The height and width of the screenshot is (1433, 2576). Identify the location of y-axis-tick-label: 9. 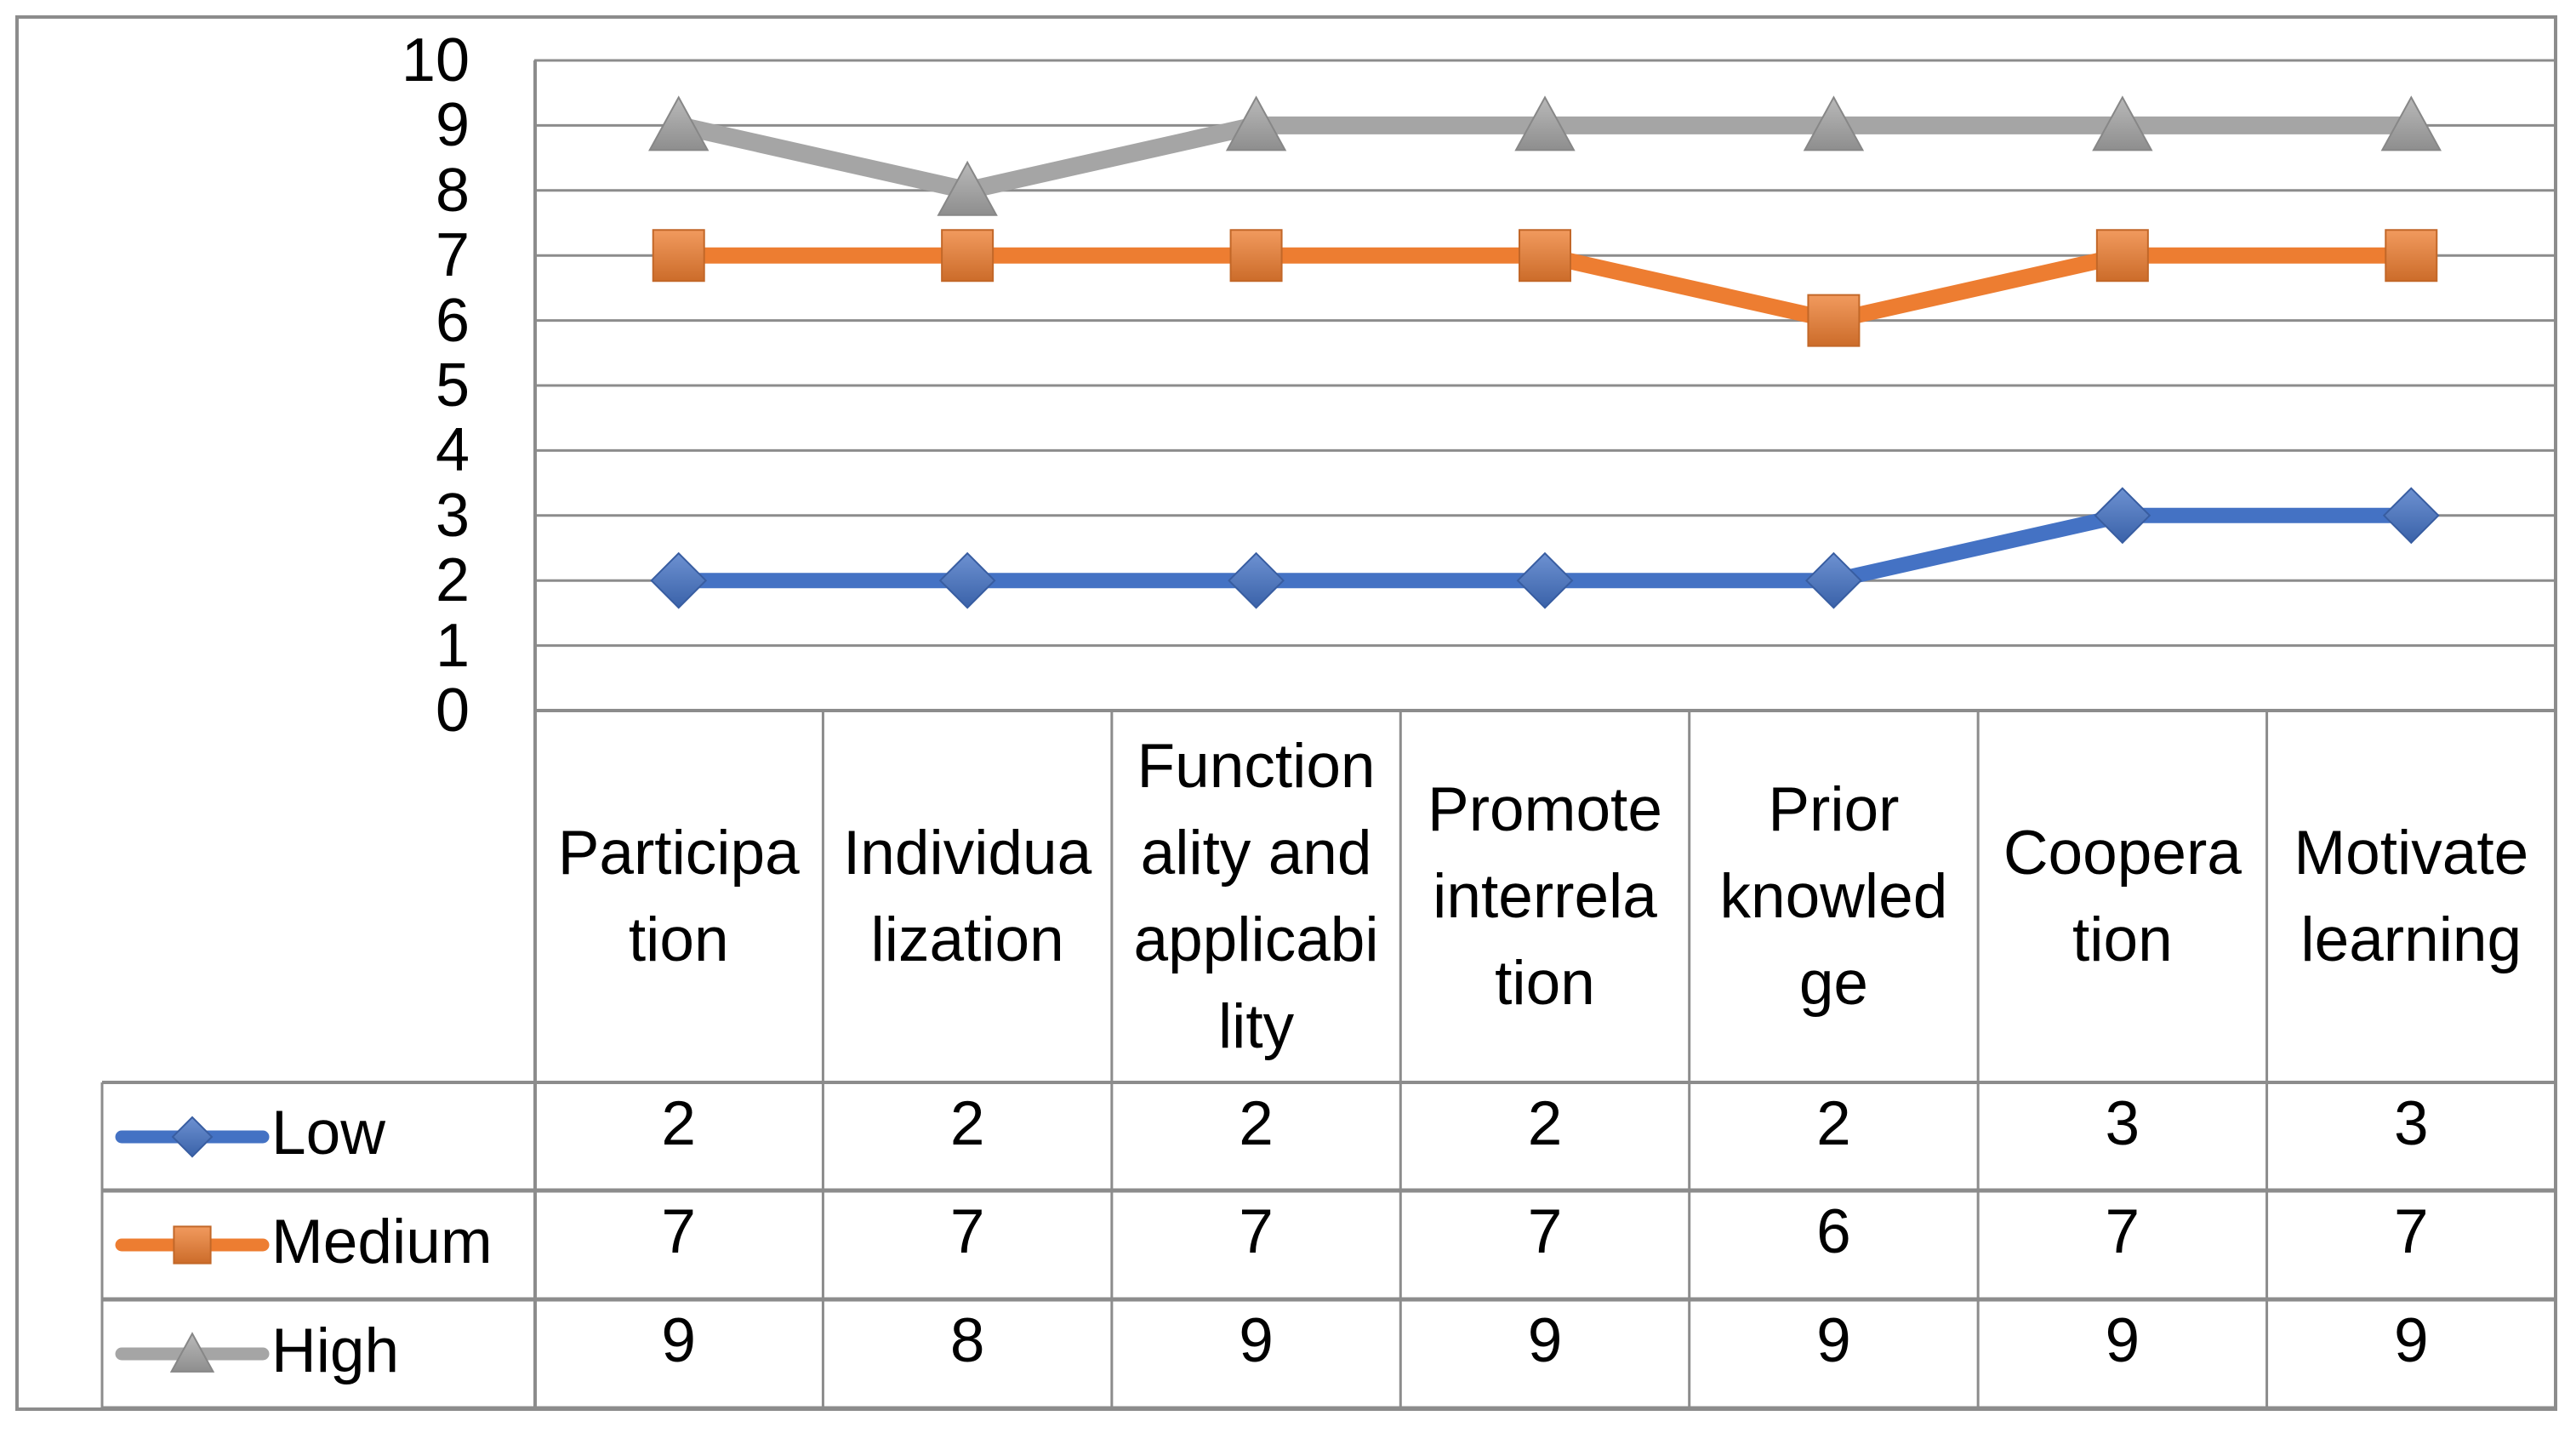
(452, 125).